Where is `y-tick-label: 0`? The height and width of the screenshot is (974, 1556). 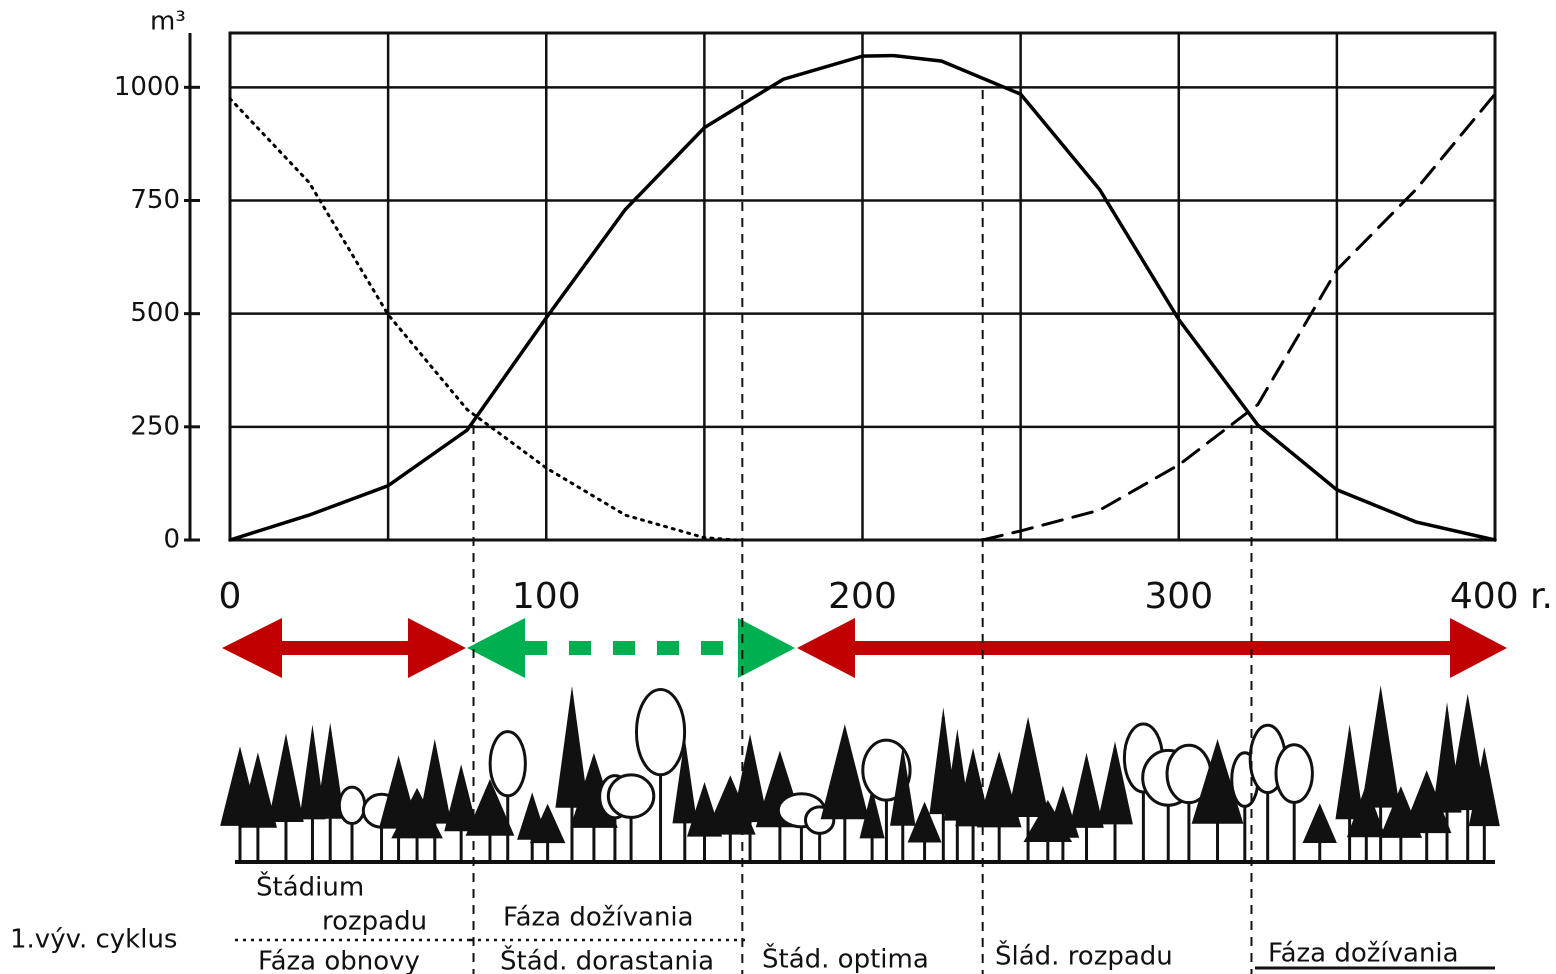 y-tick-label: 0 is located at coordinates (171, 540).